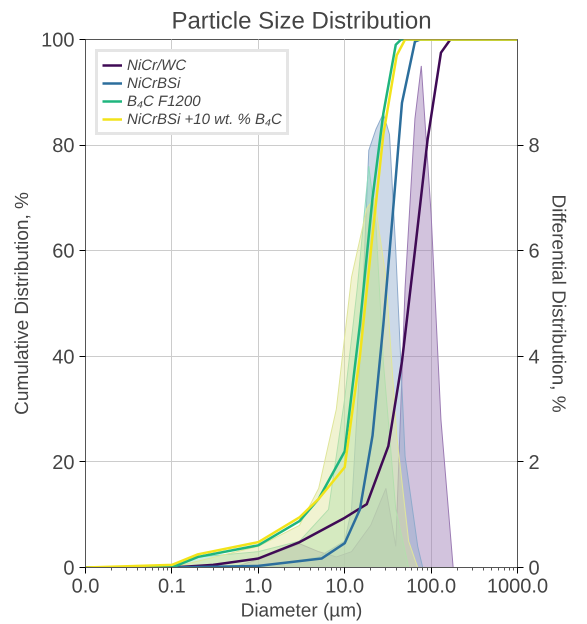 The image size is (587, 624). What do you see at coordinates (534, 251) in the screenshot?
I see `y2-tick-label: 6` at bounding box center [534, 251].